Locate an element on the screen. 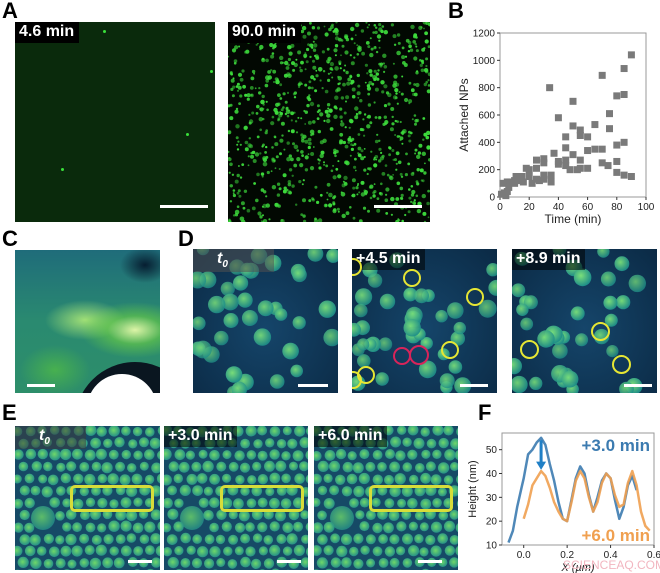 Image resolution: width=660 pixels, height=573 pixels. afm-hole is located at coordinates (122, 383).